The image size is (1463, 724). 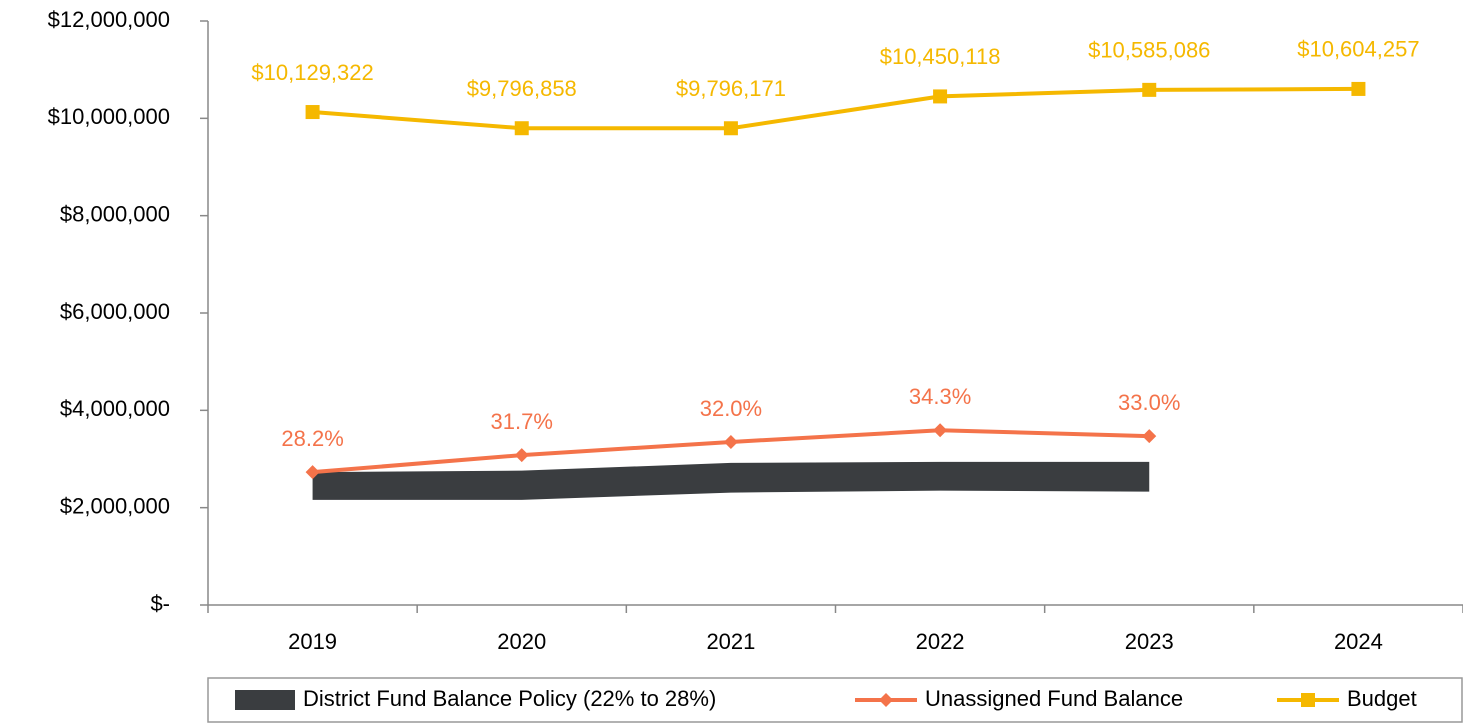 I want to click on legend-swatch, so click(x=265, y=700).